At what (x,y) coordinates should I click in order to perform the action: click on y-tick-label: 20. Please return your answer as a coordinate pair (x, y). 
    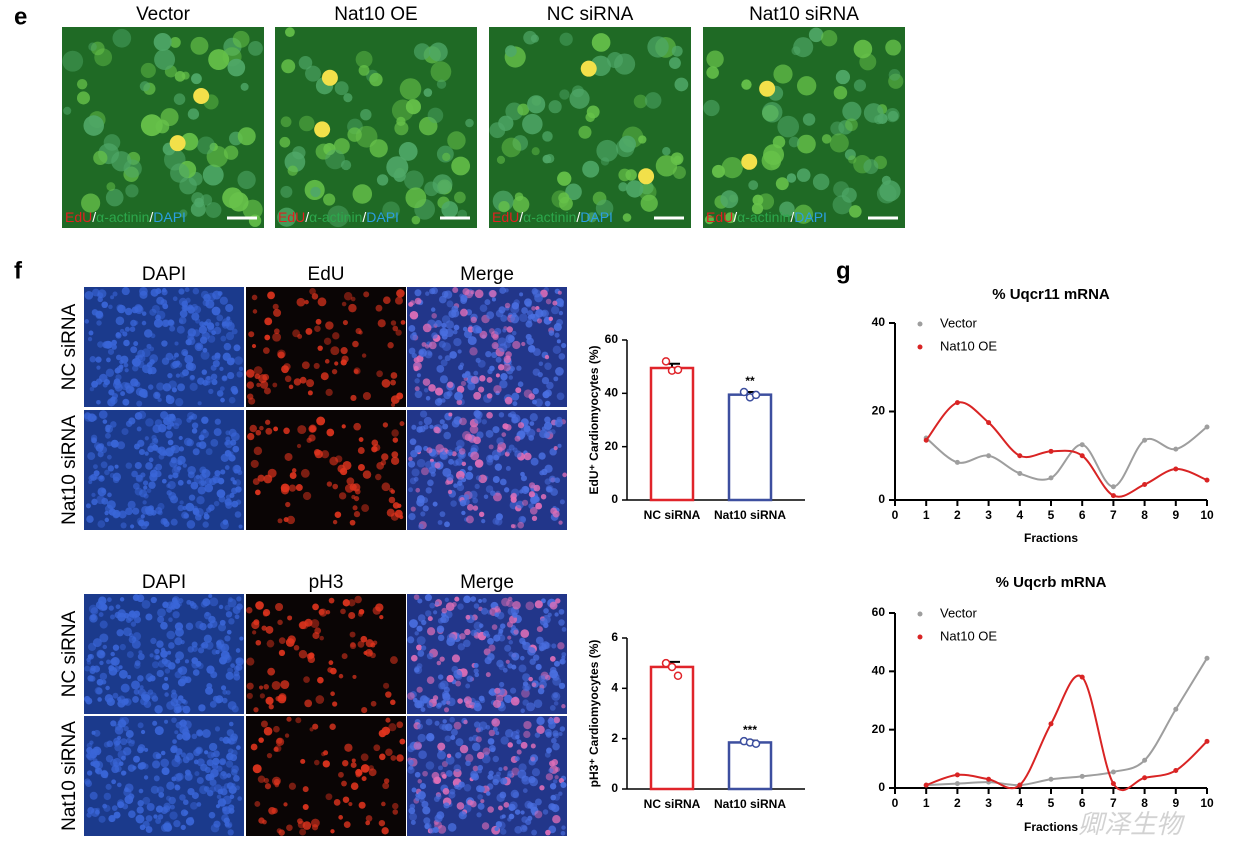
    Looking at the image, I should click on (612, 446).